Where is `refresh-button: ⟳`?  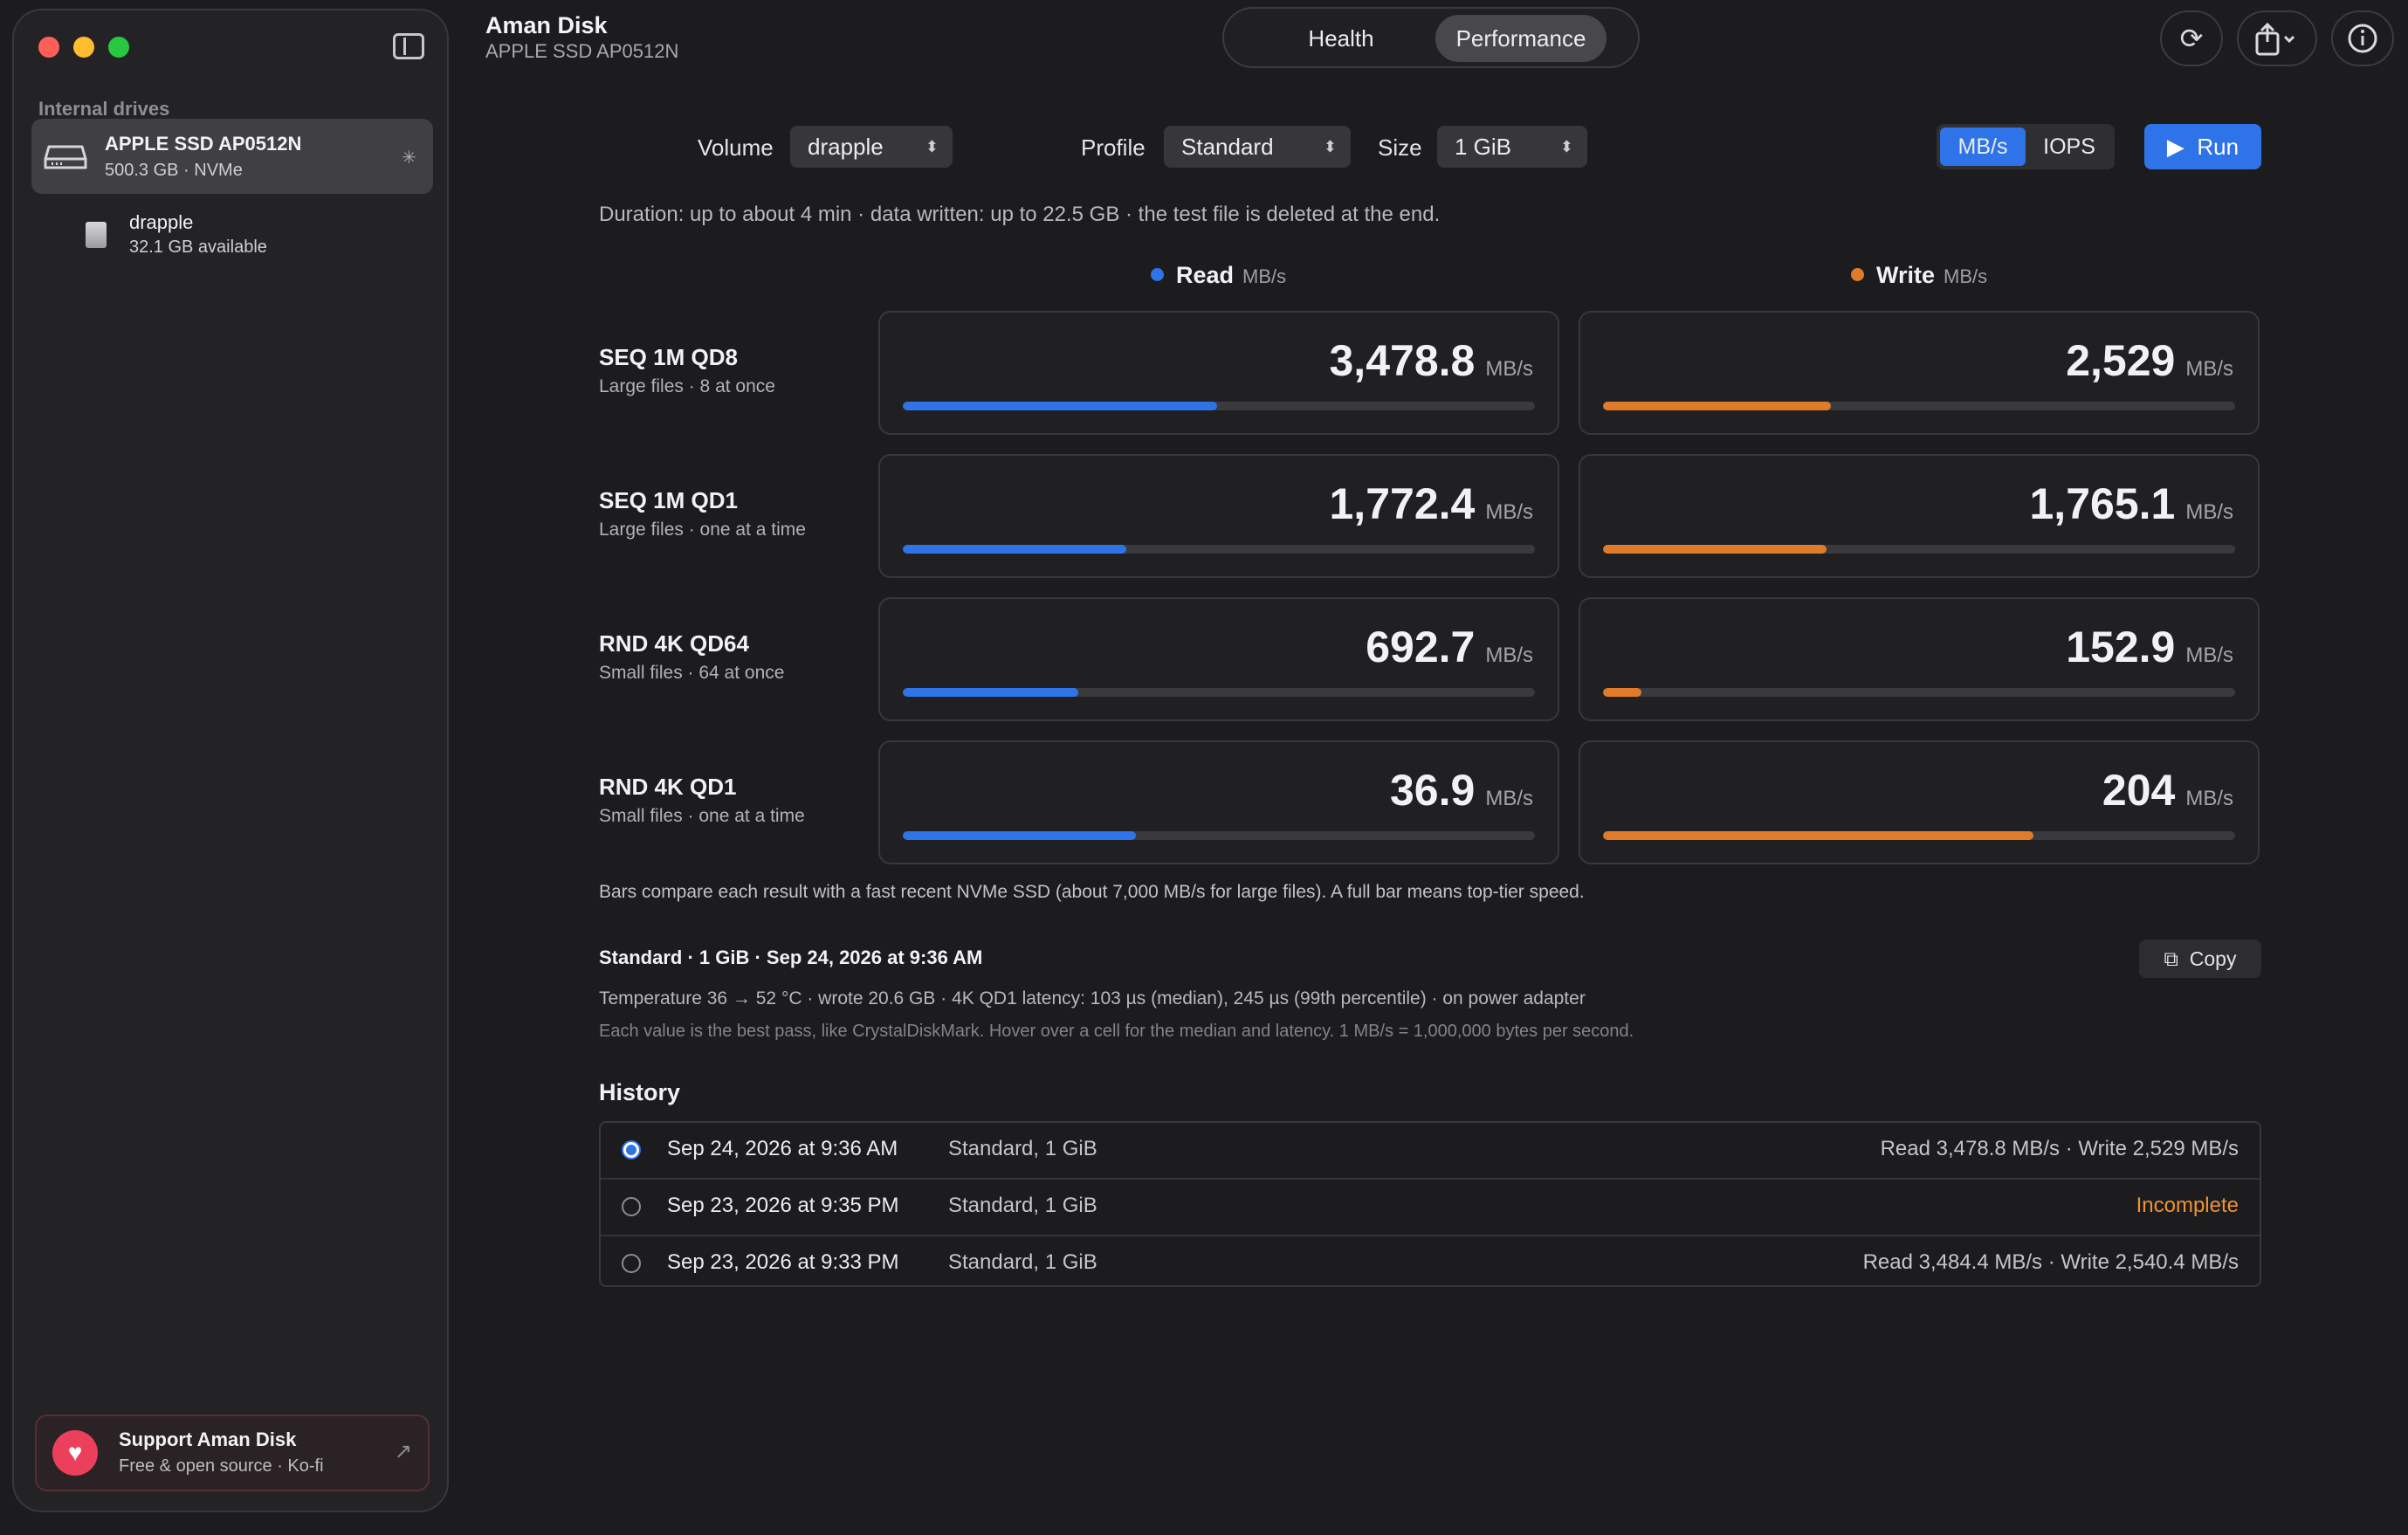 refresh-button: ⟳ is located at coordinates (2191, 38).